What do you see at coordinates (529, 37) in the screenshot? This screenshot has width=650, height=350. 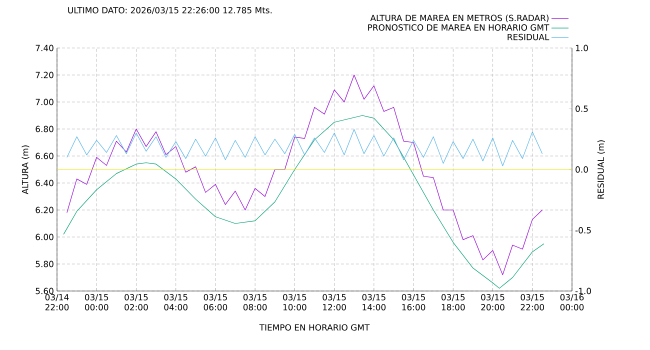 I see `legend-label: RESIDUAL` at bounding box center [529, 37].